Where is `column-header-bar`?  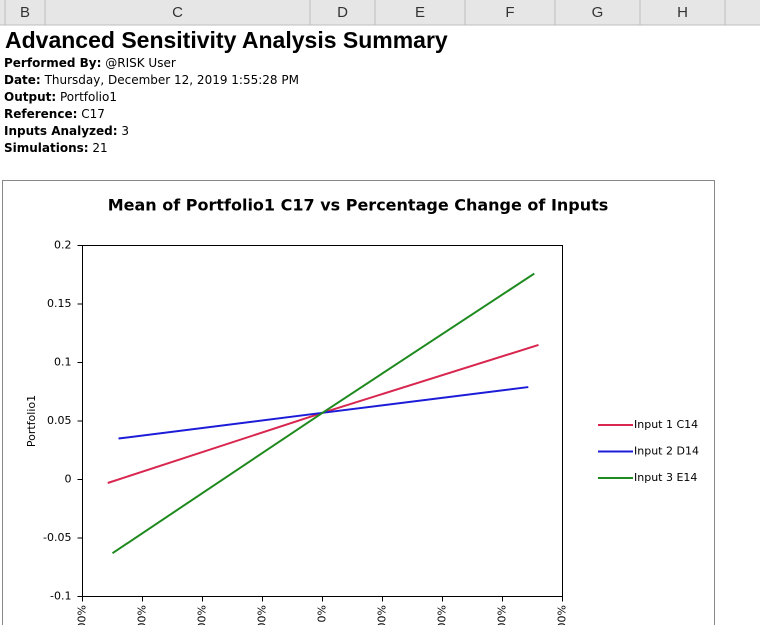
column-header-bar is located at coordinates (380, 12).